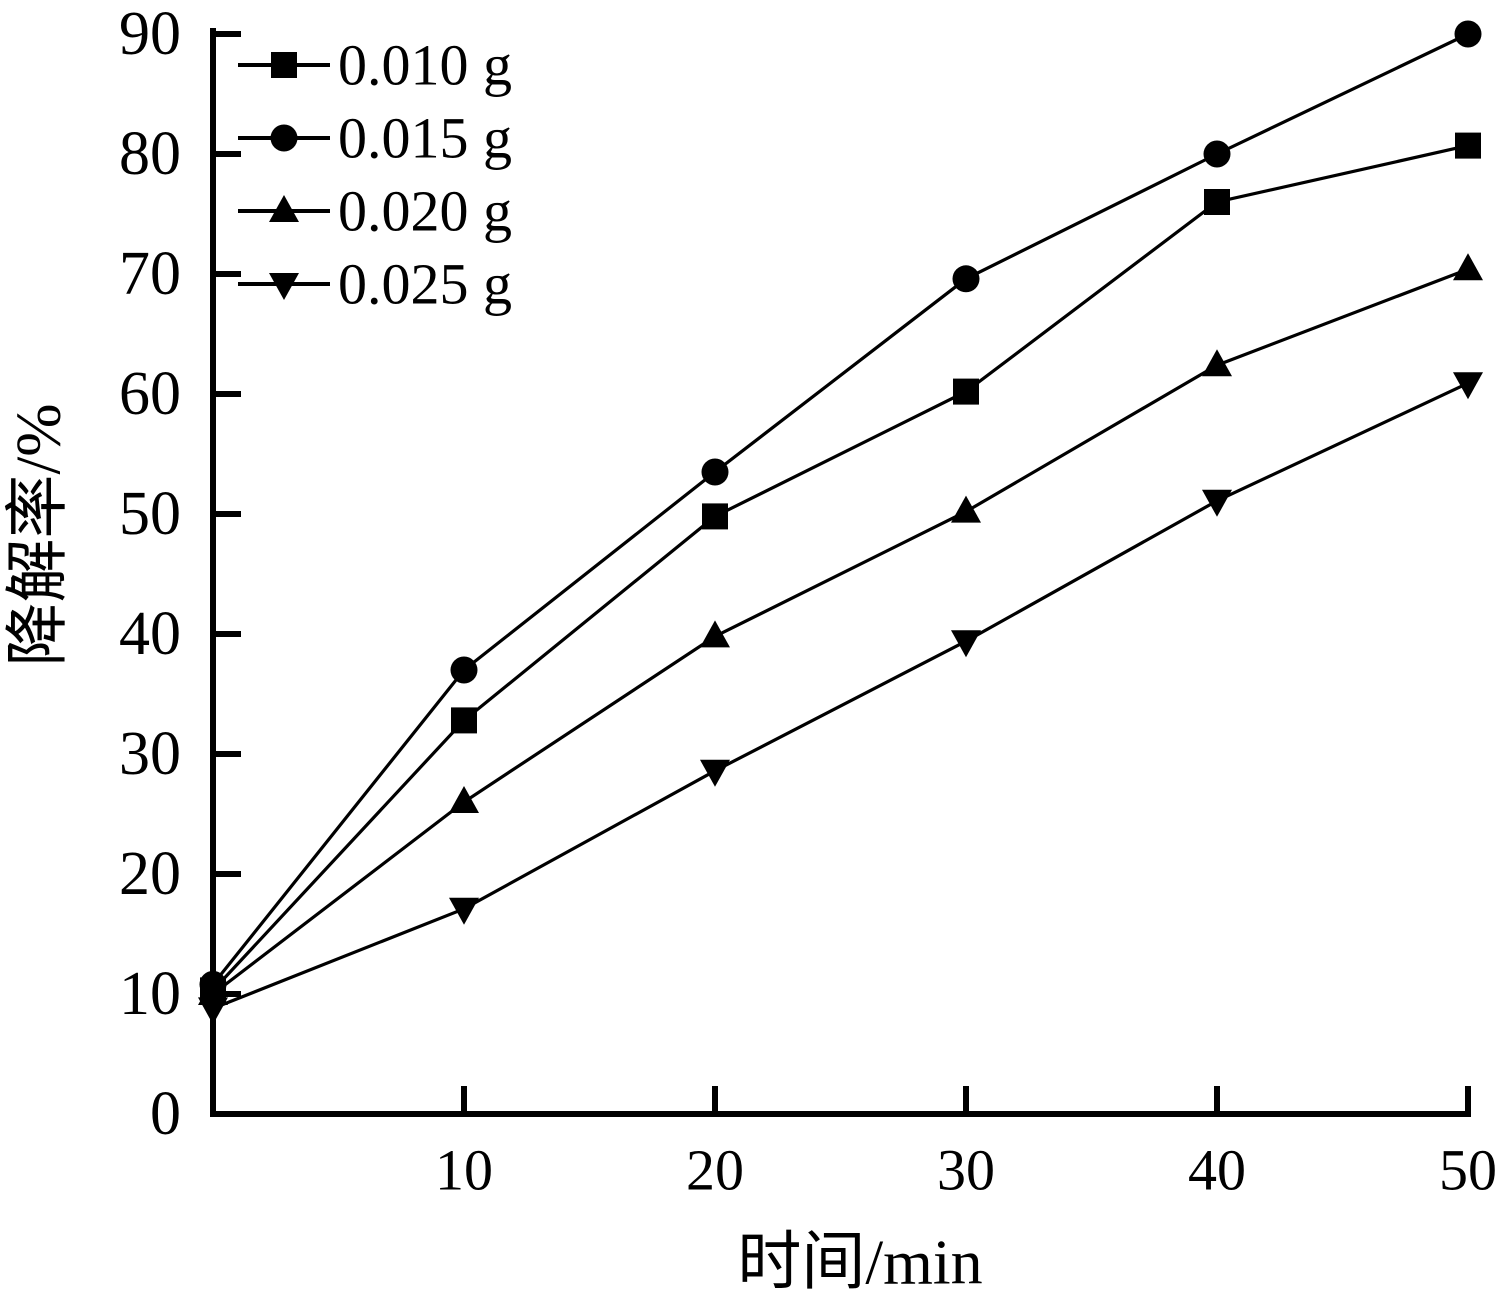 The width and height of the screenshot is (1512, 1299). Describe the element at coordinates (1217, 1170) in the screenshot. I see `x-tick-label: 40` at that location.